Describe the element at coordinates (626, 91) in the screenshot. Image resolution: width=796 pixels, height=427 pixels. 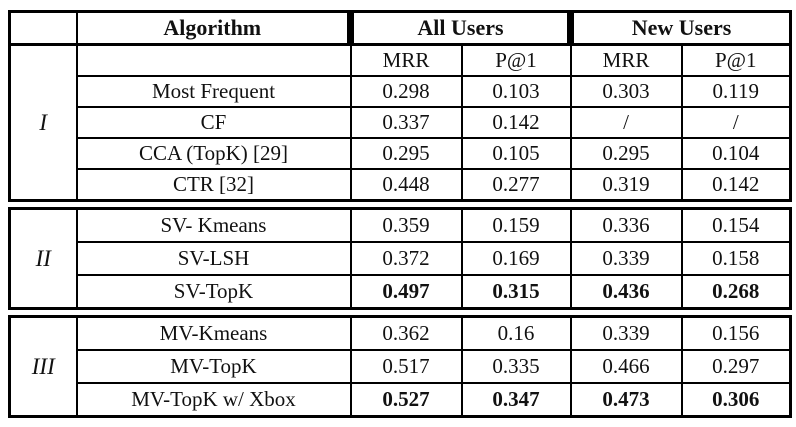
I see `metric-value: 0.303` at that location.